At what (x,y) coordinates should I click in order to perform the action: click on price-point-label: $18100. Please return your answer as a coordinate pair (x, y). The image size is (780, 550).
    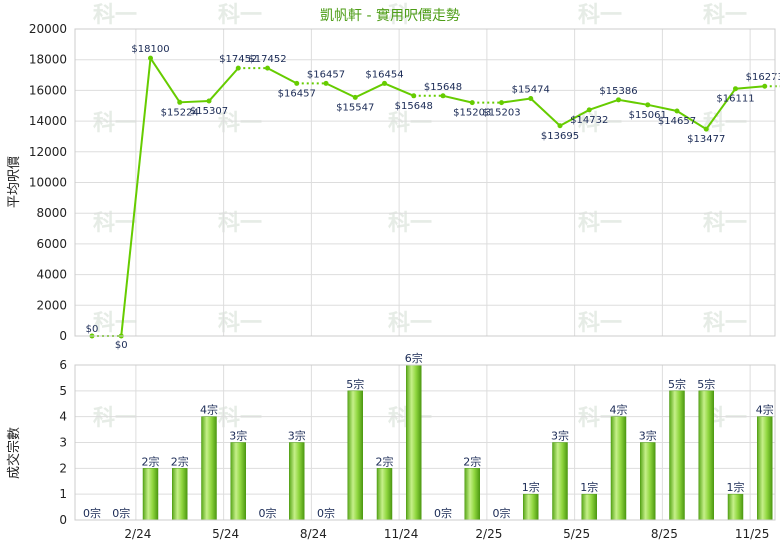
    Looking at the image, I should click on (150, 49).